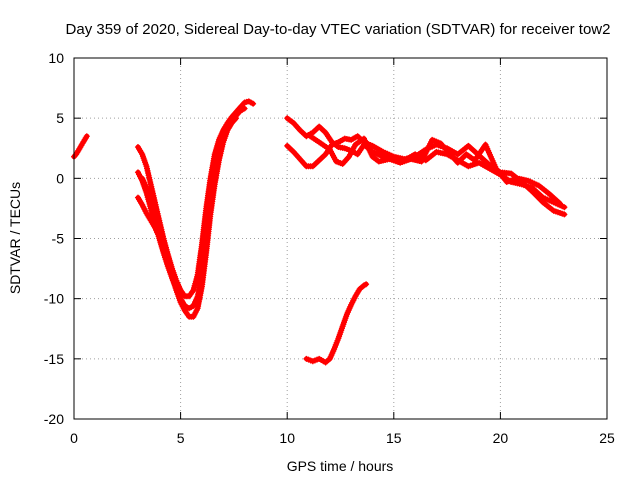 Image resolution: width=640 pixels, height=480 pixels. I want to click on y-tick-label: -10, so click(54, 299).